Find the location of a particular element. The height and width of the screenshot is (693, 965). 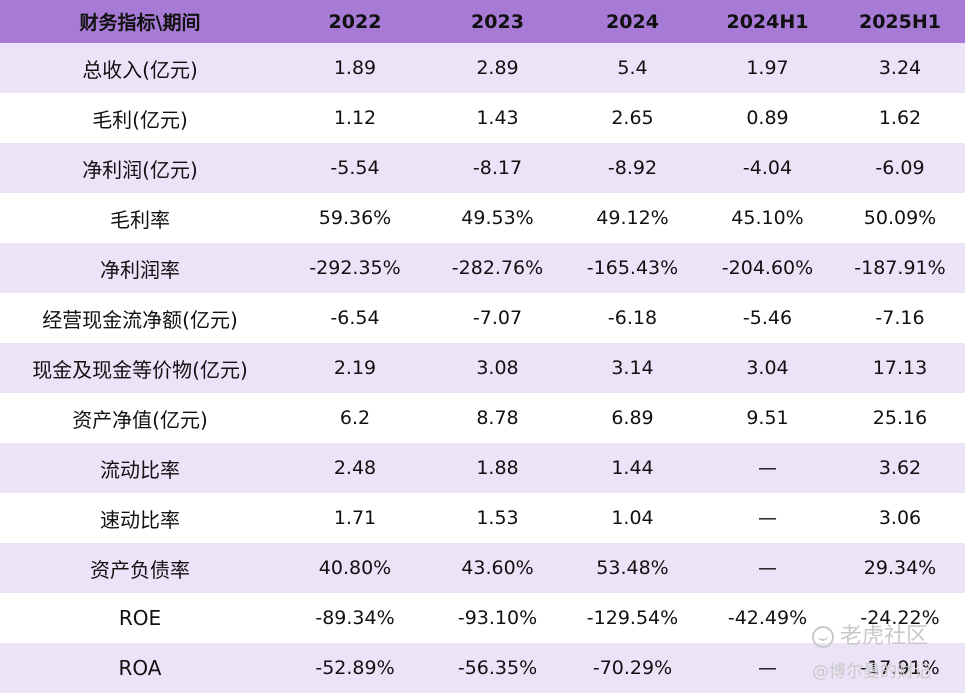

cell-value: 9.51 is located at coordinates (767, 418).